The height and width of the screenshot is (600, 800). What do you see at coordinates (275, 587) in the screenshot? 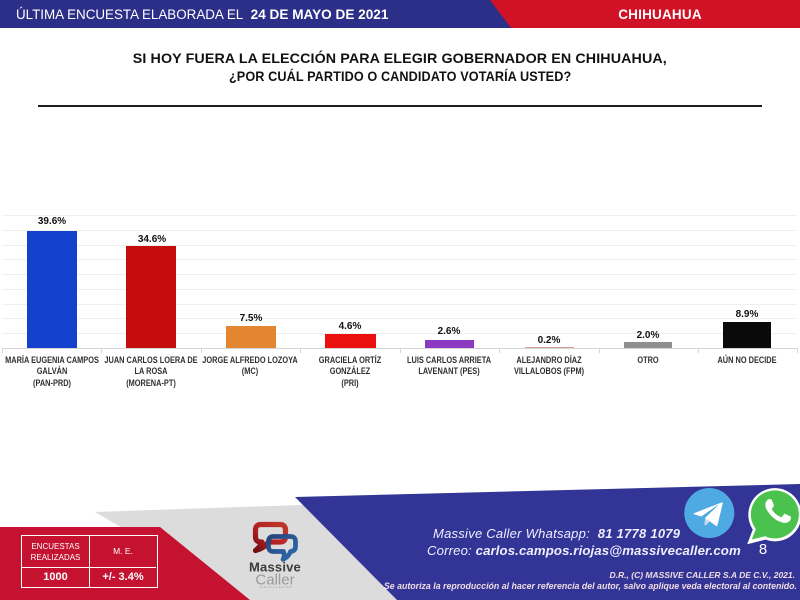
I see `svg-text: T H E C A L L C E N T E R` at bounding box center [275, 587].